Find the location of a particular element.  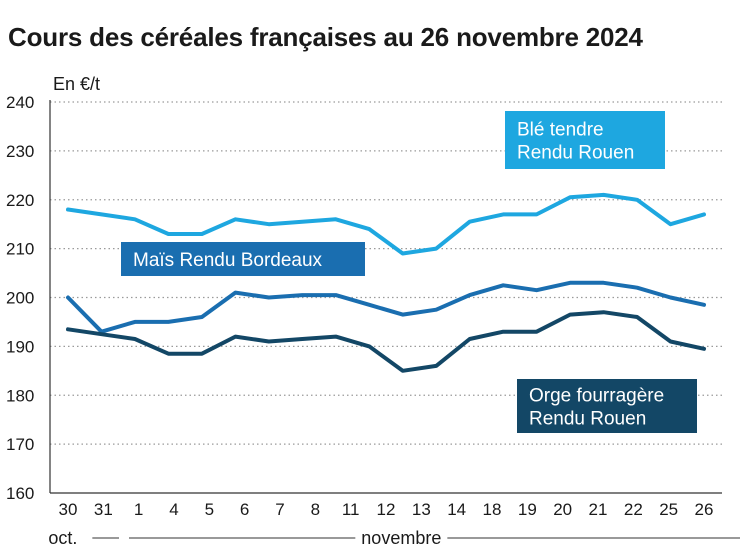

x-tick-label: 1 is located at coordinates (138, 509).